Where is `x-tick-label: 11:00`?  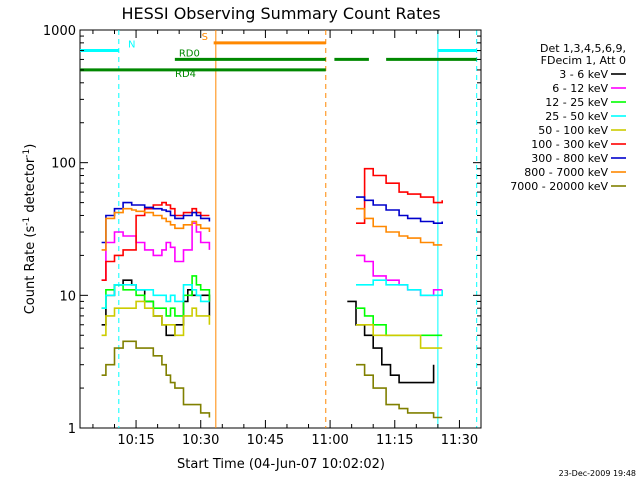
x-tick-label: 11:00 is located at coordinates (329, 440).